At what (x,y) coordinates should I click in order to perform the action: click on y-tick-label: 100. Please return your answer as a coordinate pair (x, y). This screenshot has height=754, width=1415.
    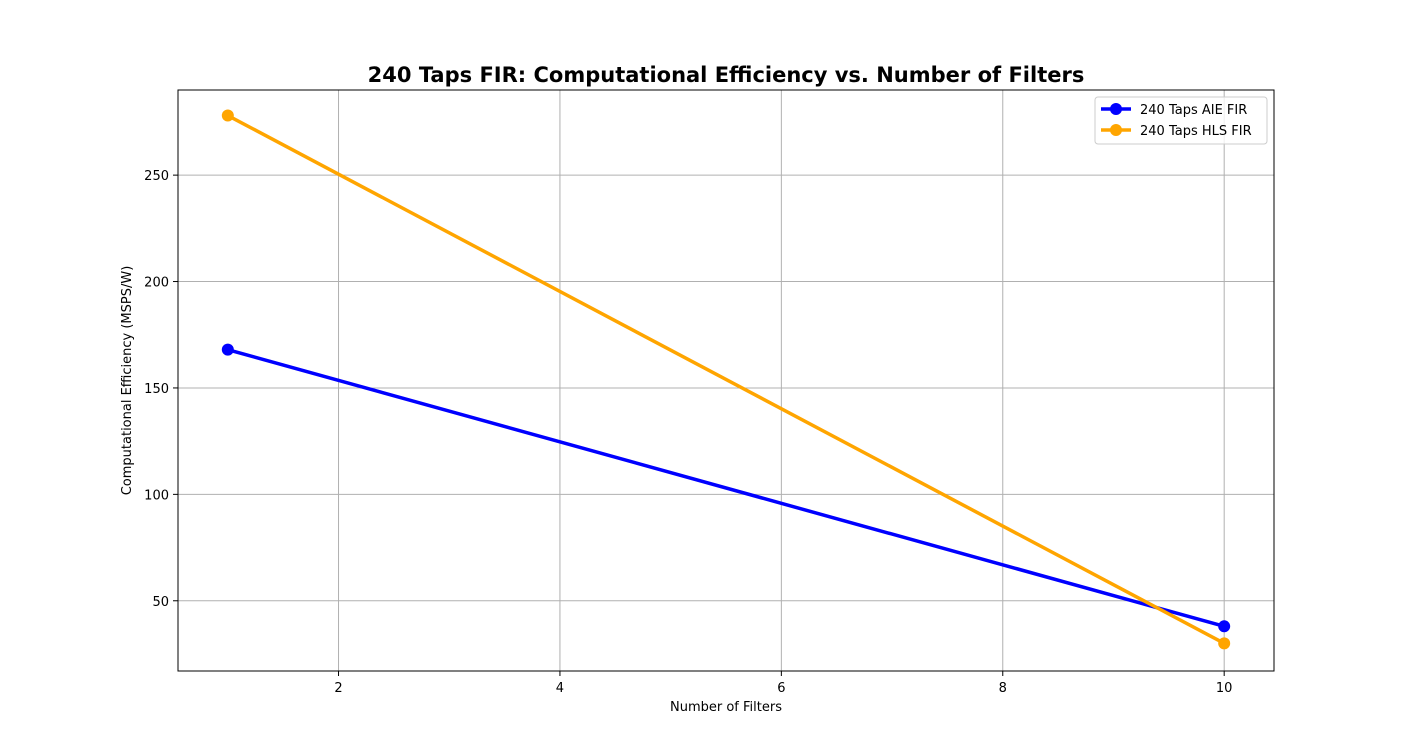
    Looking at the image, I should click on (156, 495).